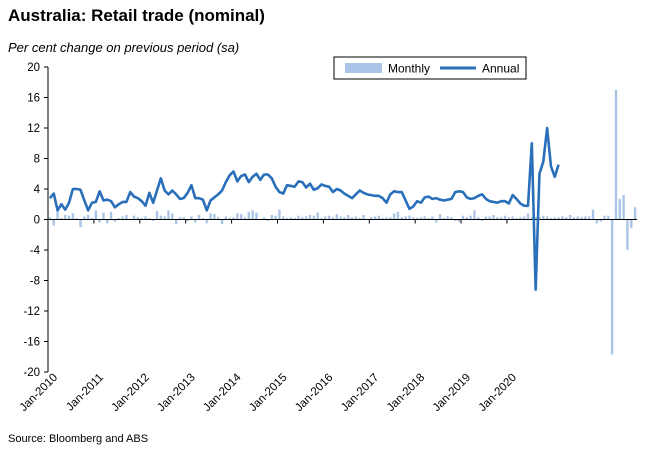 The width and height of the screenshot is (650, 455). I want to click on x-tick-label: Jan-2019, so click(452, 393).